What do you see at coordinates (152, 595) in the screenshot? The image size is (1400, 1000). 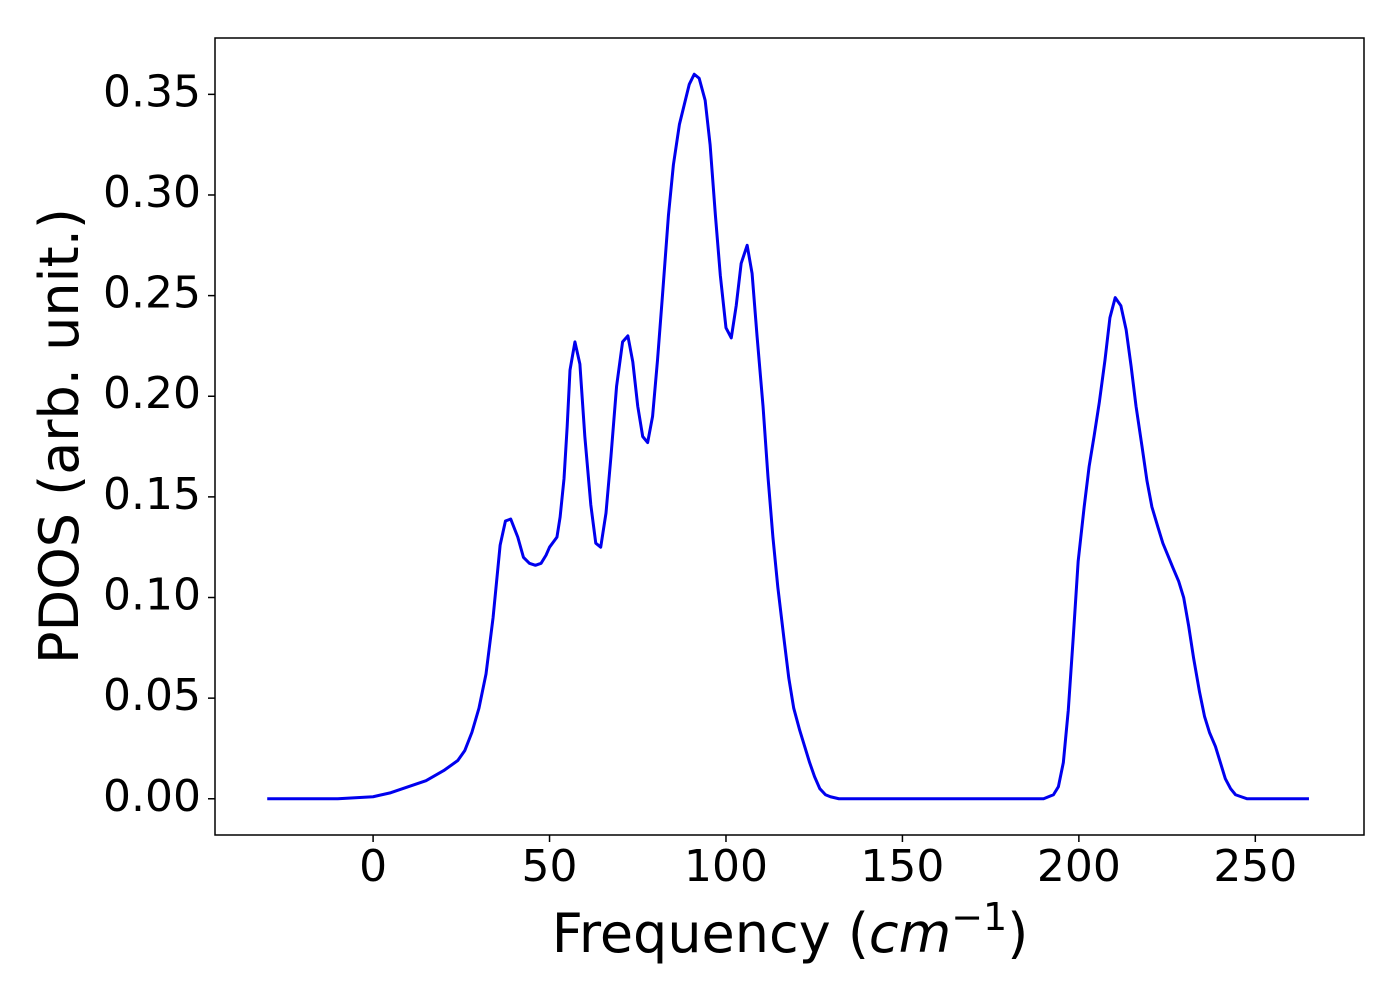 I see `y-tick-label: 0.10` at bounding box center [152, 595].